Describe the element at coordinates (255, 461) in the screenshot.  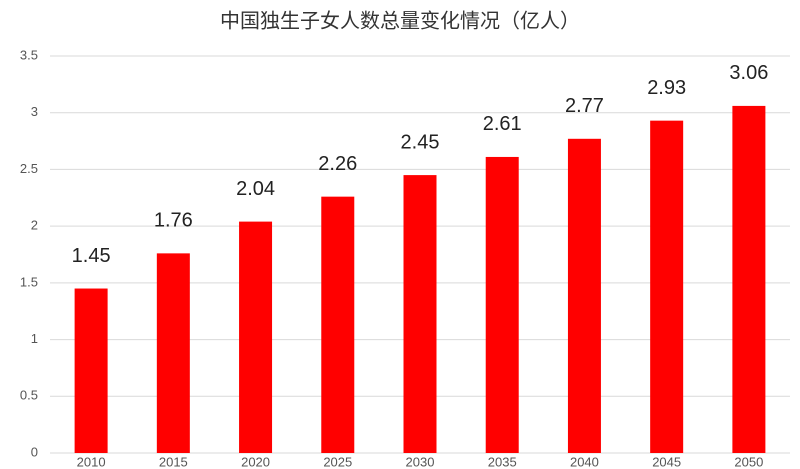
I see `x-tick-label: 2020` at that location.